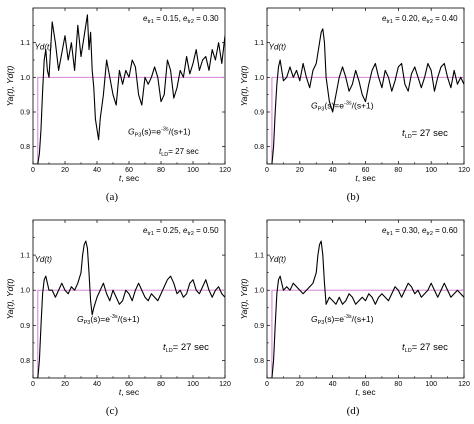 This screenshot has height=424, width=474. I want to click on etr1-value: 0.20, so click(410, 18).